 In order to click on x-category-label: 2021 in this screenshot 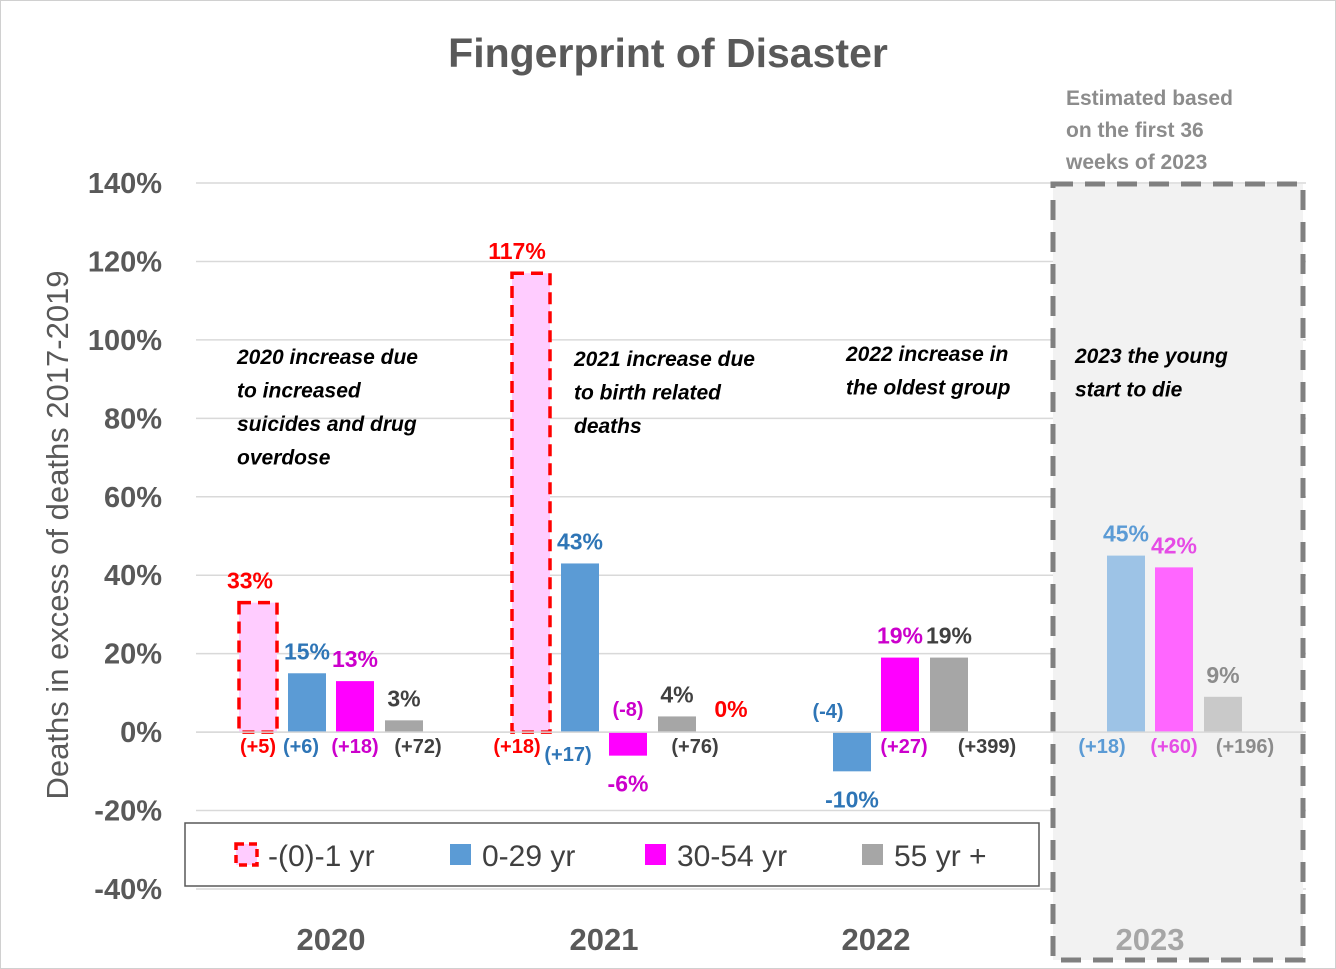, I will do `click(604, 939)`.